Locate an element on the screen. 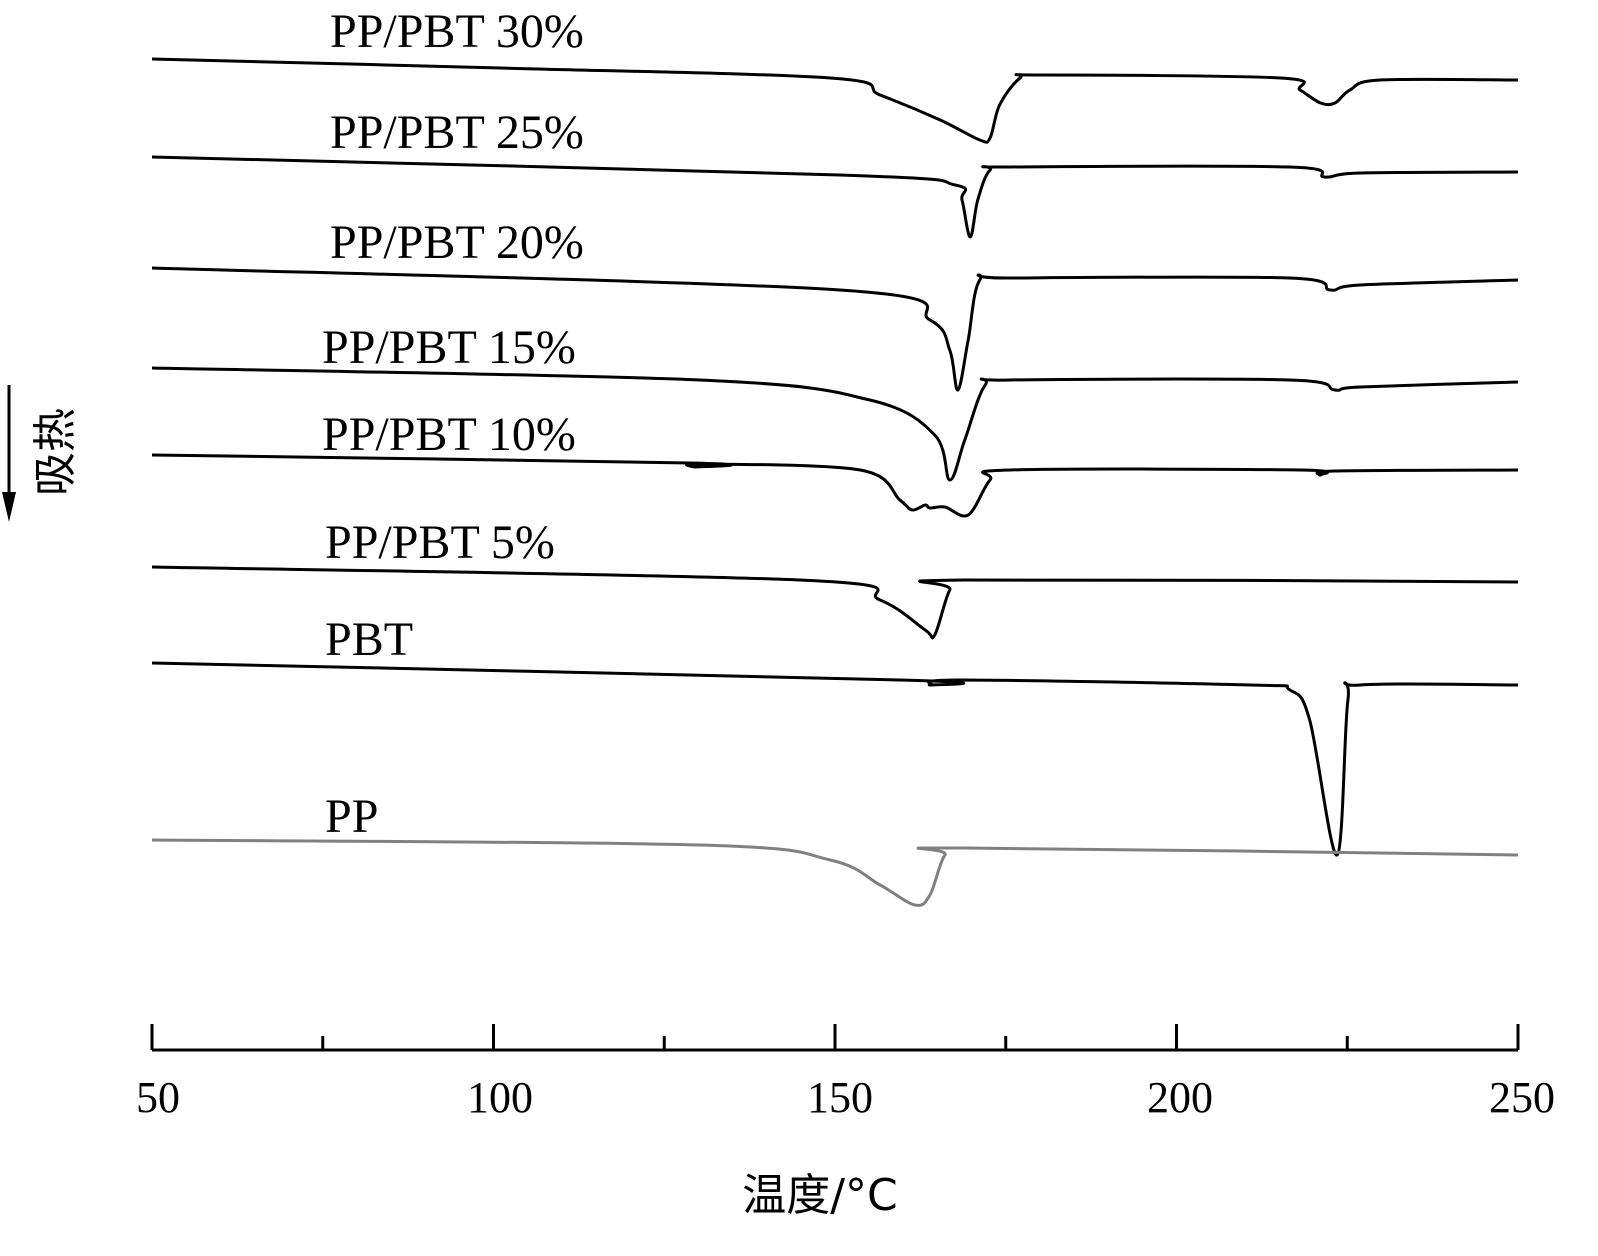 The image size is (1598, 1256). x-tick-labels: 50 100 150 200 250 is located at coordinates (845, 1097).